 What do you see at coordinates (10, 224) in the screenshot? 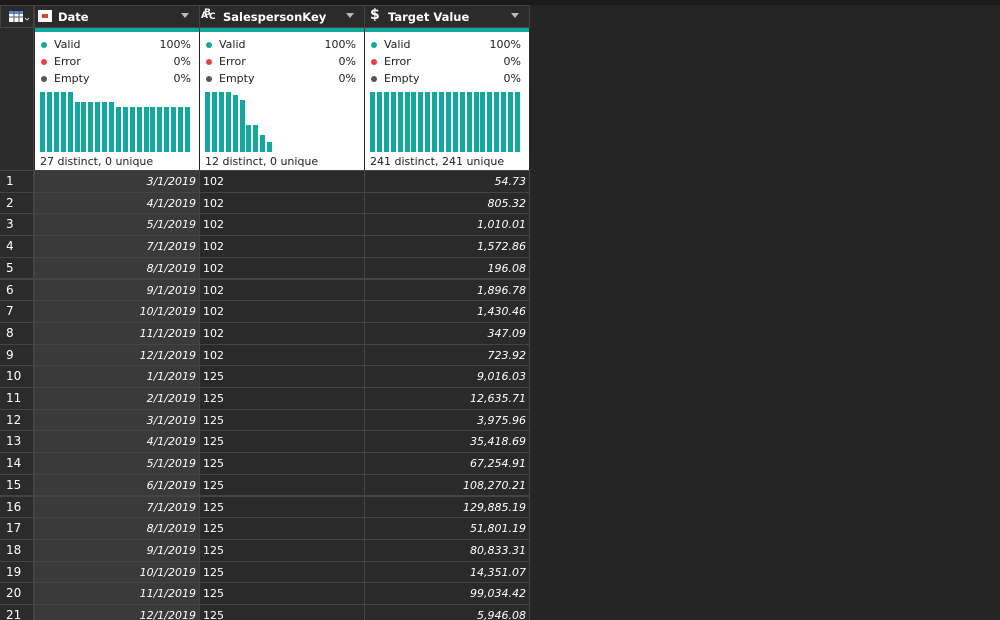
I see `row-number: 3` at bounding box center [10, 224].